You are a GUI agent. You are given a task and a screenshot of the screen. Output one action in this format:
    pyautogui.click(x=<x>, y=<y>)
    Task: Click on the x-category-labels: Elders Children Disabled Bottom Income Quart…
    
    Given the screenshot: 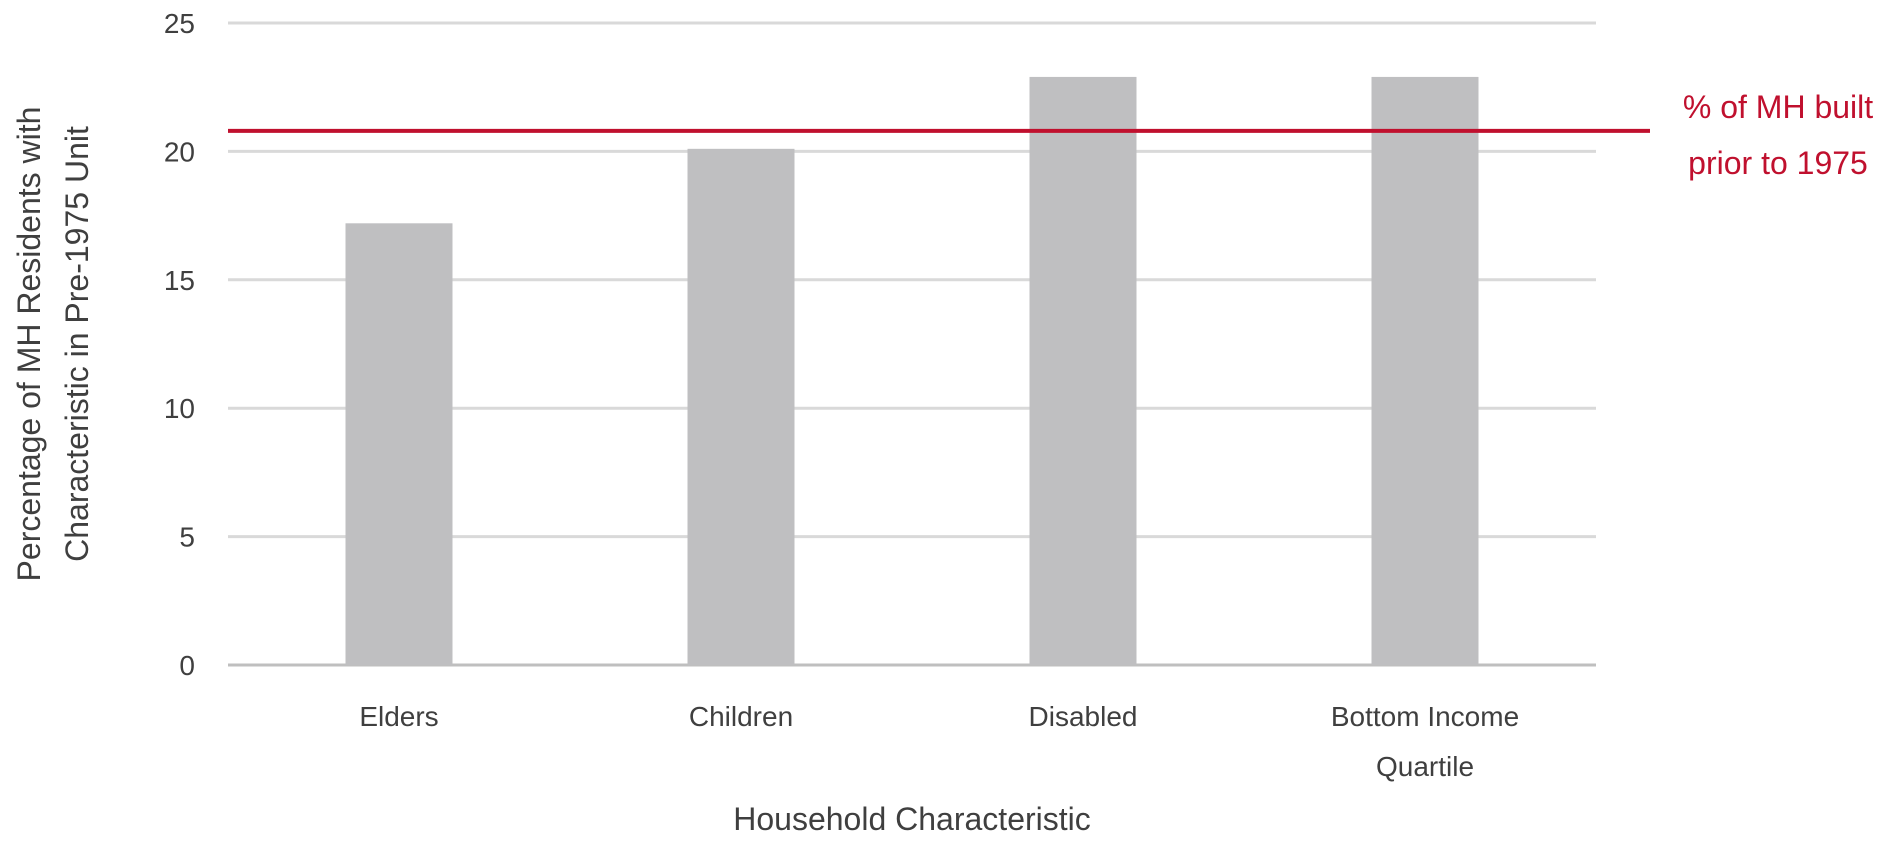 What is the action you would take?
    pyautogui.click(x=939, y=741)
    